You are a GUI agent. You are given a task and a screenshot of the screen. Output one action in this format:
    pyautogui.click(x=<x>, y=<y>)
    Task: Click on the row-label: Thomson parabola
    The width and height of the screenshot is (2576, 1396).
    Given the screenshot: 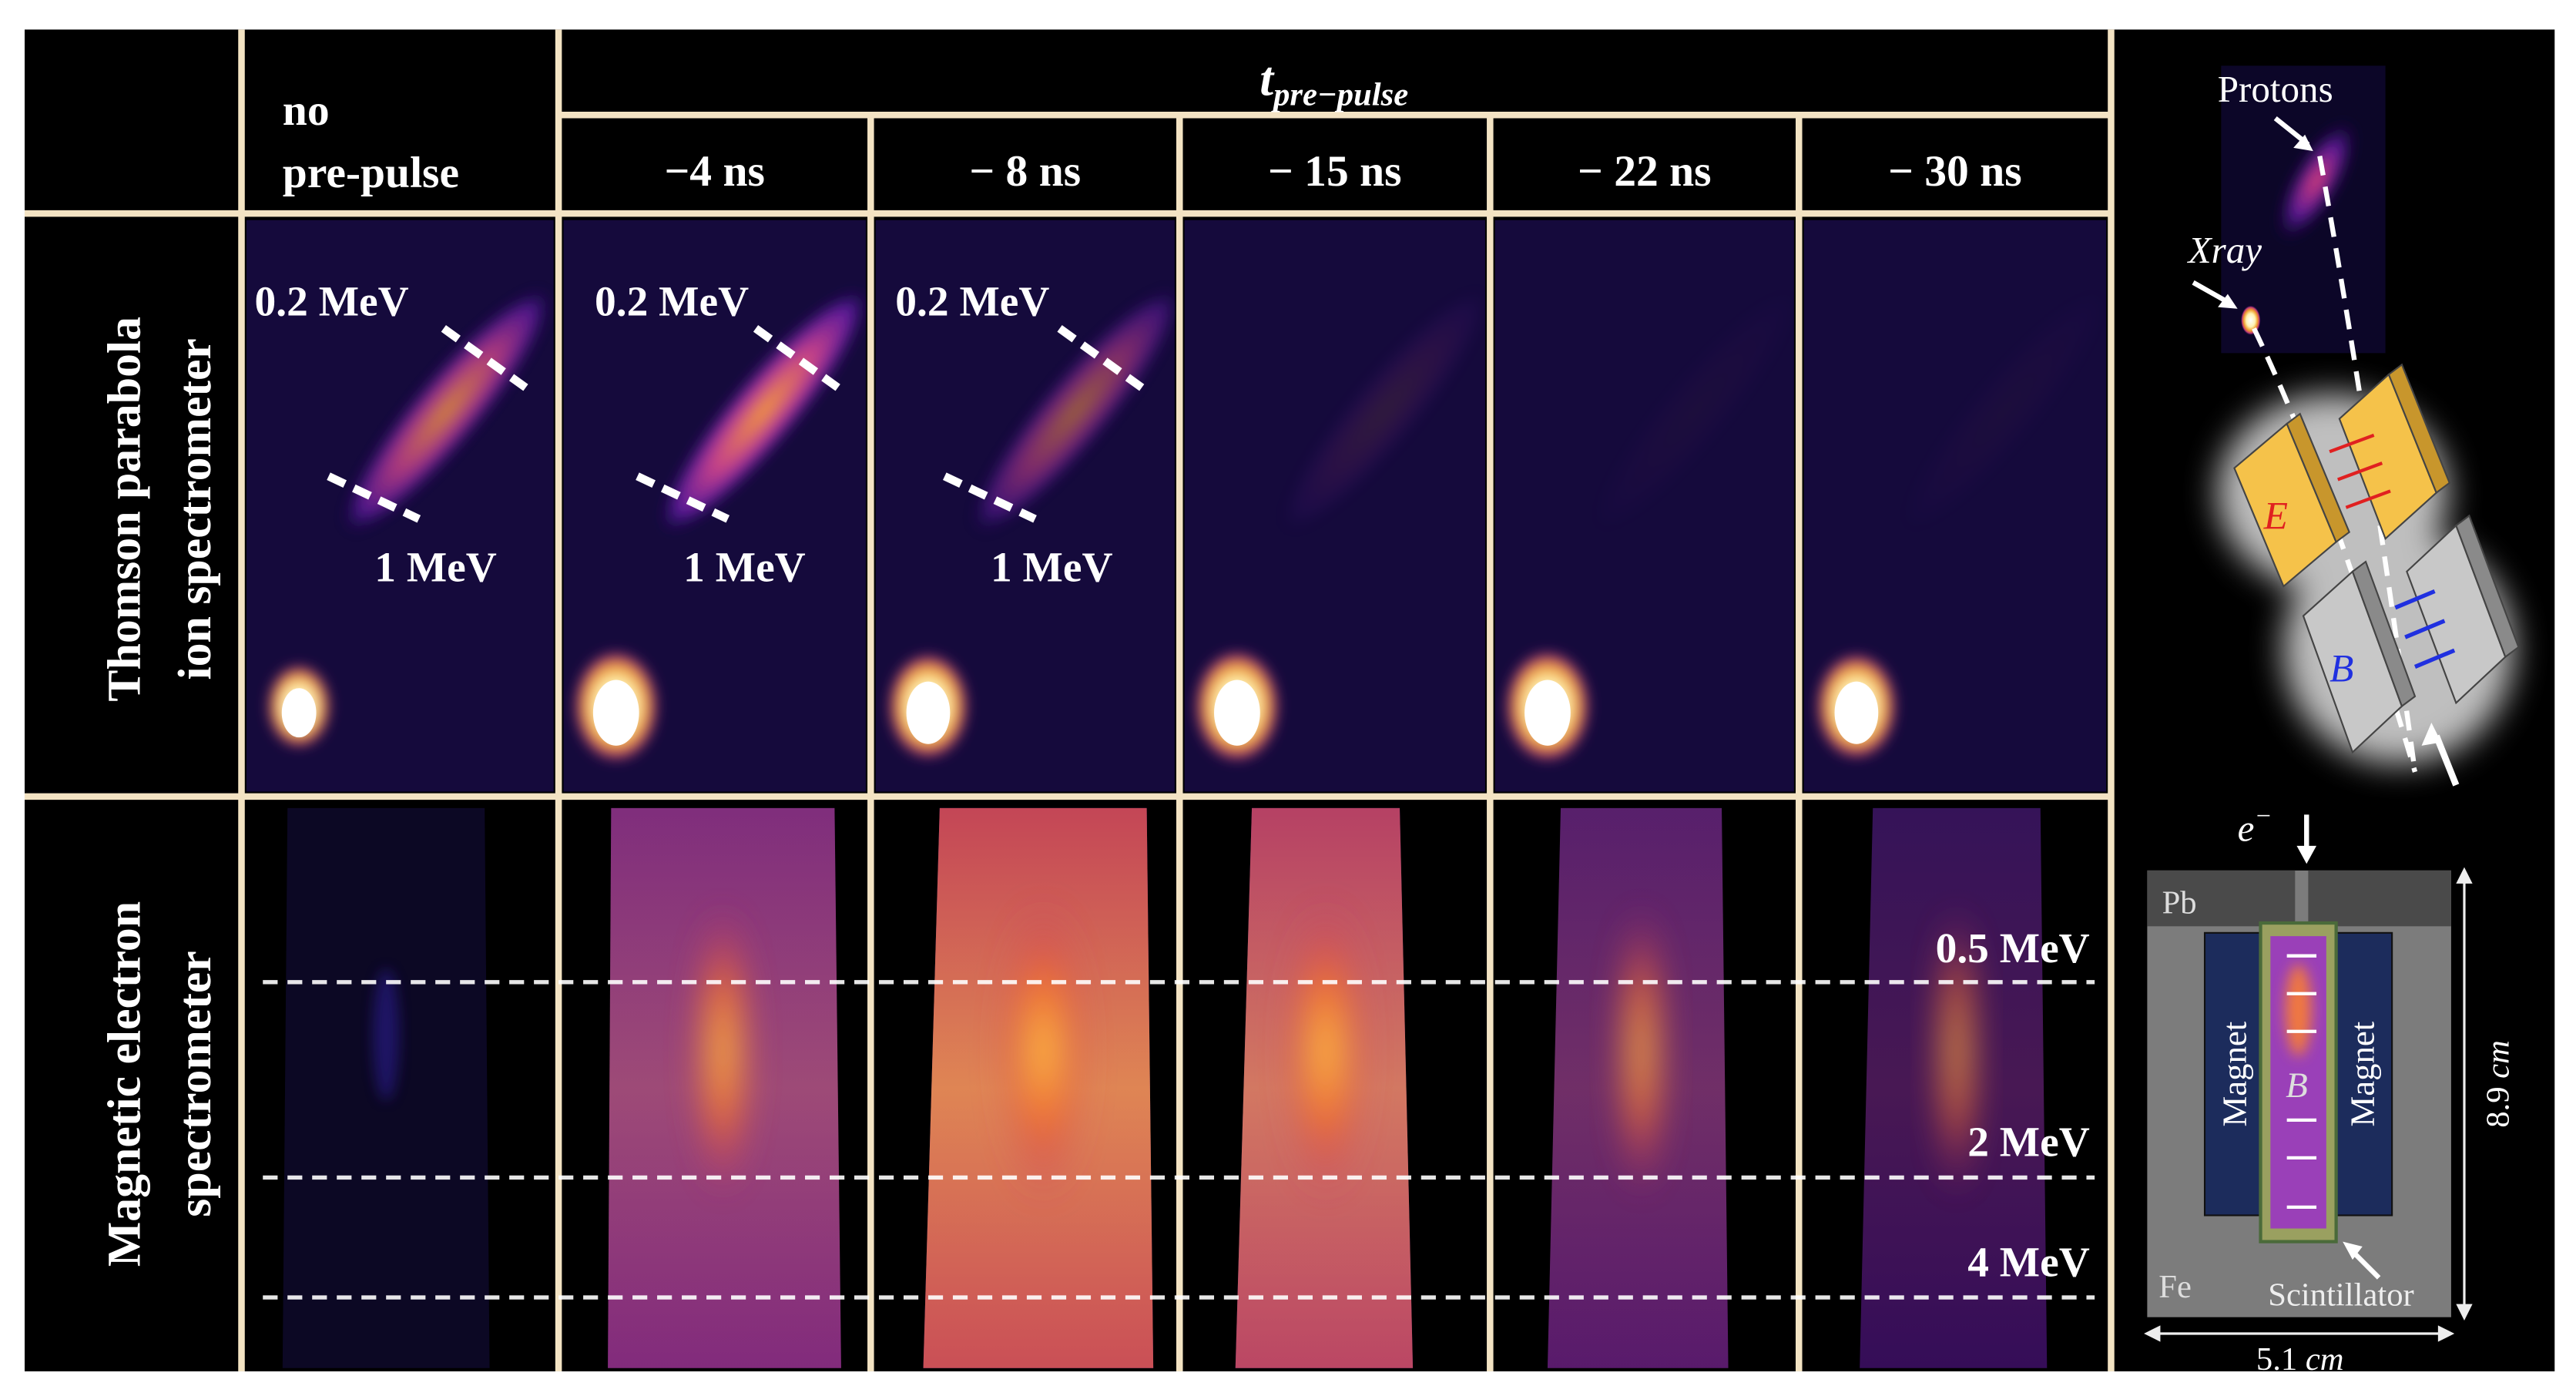 What is the action you would take?
    pyautogui.click(x=124, y=510)
    